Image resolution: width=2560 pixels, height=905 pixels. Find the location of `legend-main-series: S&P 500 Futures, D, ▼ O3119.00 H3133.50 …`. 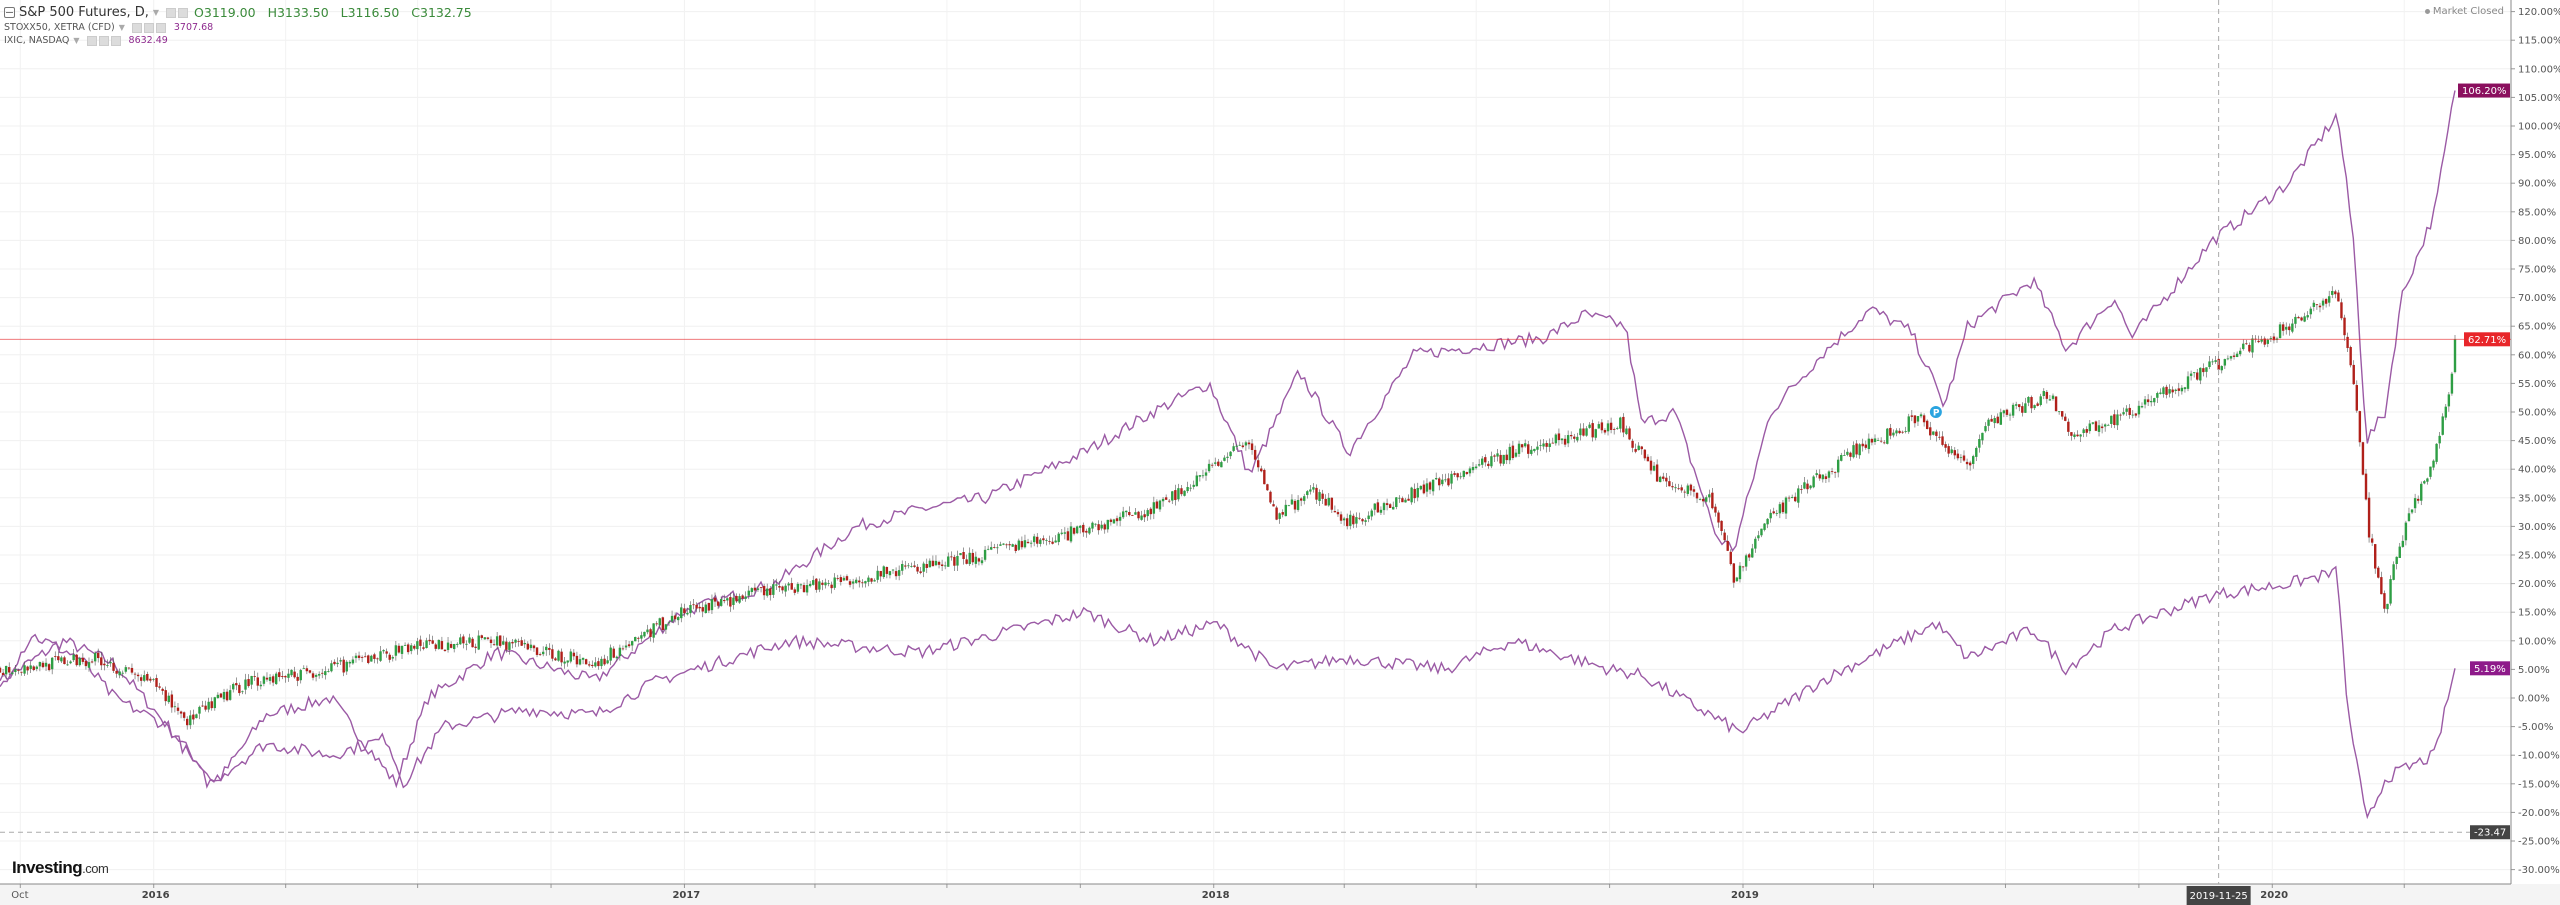

legend-main-series: S&P 500 Futures, D, ▼ O3119.00 H3133.50 … is located at coordinates (242, 12).